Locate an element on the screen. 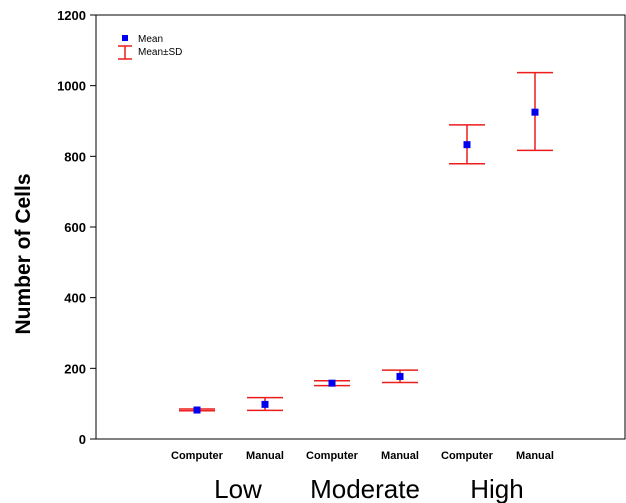 The width and height of the screenshot is (626, 503). y-axis: 0 200 400 600 800 1000 1200 is located at coordinates (76, 227).